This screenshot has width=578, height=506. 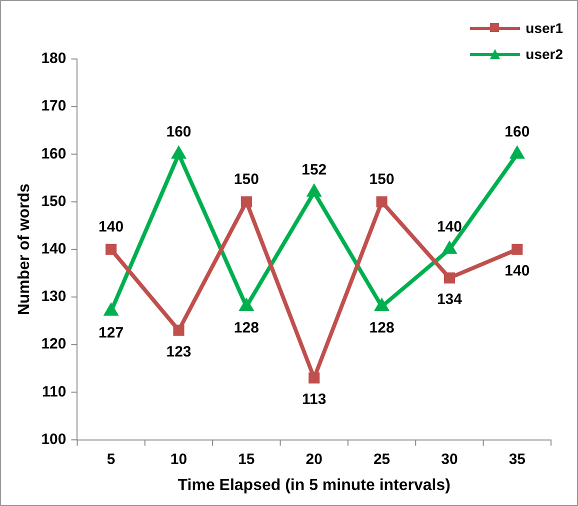 I want to click on y-tick-label: 100, so click(x=53, y=439).